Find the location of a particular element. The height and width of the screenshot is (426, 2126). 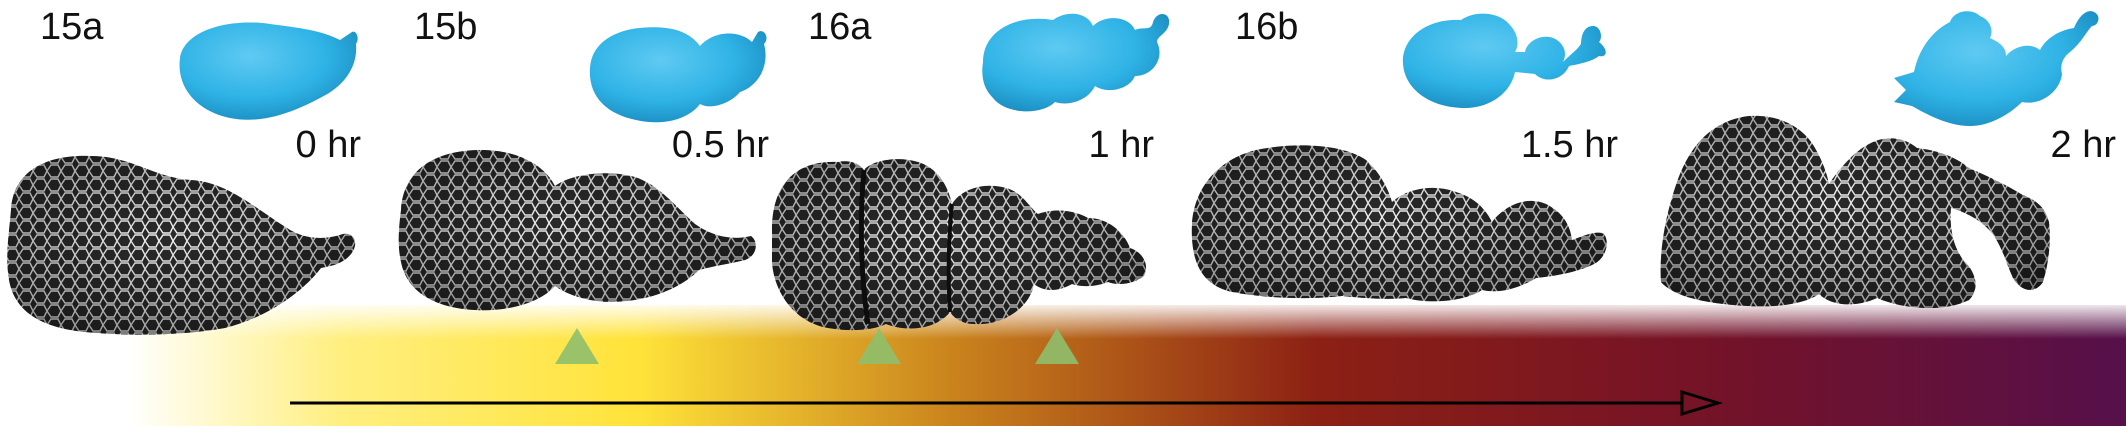

arrow-head-icon is located at coordinates (1702, 403).